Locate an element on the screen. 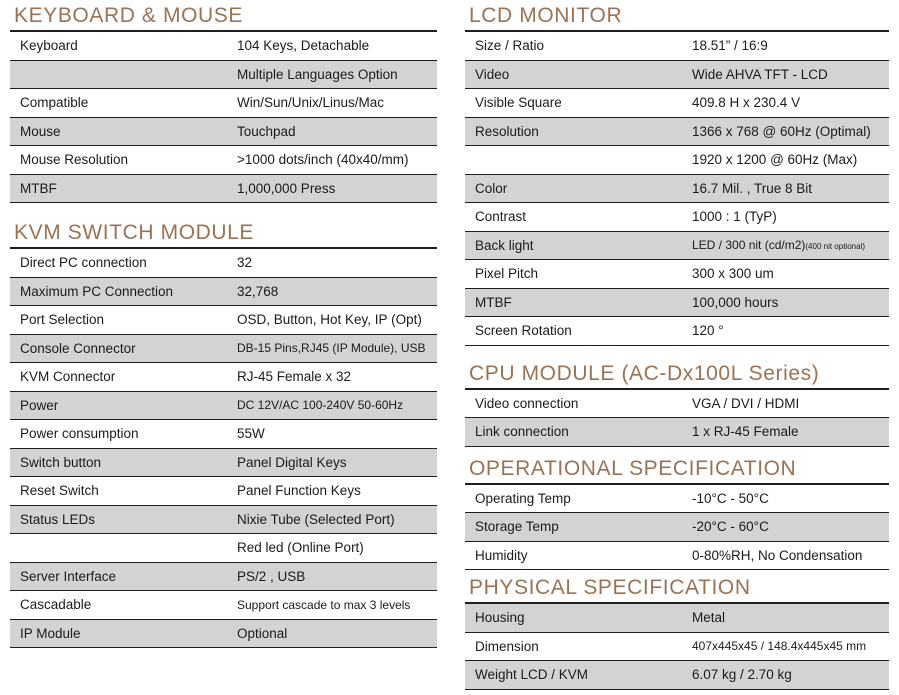 The image size is (899, 695). table-row: Keyboard 104 Keys, Detachable is located at coordinates (223, 46).